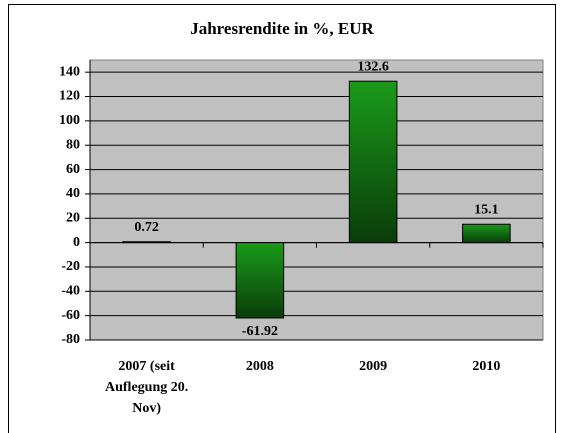 This screenshot has width=564, height=433. Describe the element at coordinates (73, 193) in the screenshot. I see `y-tick-label: 40` at that location.